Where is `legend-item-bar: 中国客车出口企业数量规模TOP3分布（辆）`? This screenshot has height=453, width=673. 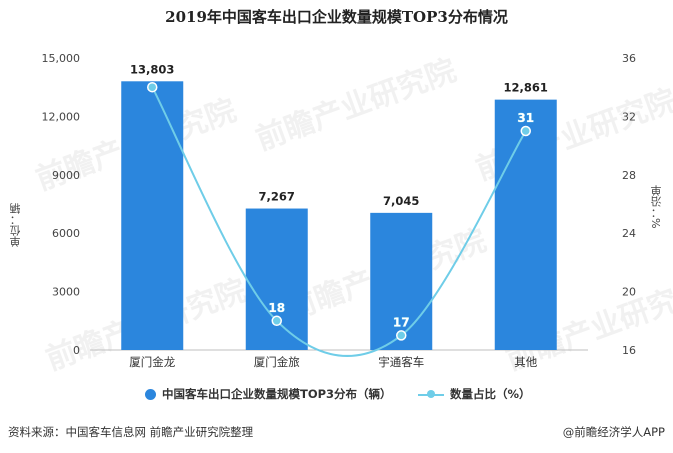
legend-item-bar: 中国客车出口企业数量规模TOP3分布（辆） is located at coordinates (268, 394).